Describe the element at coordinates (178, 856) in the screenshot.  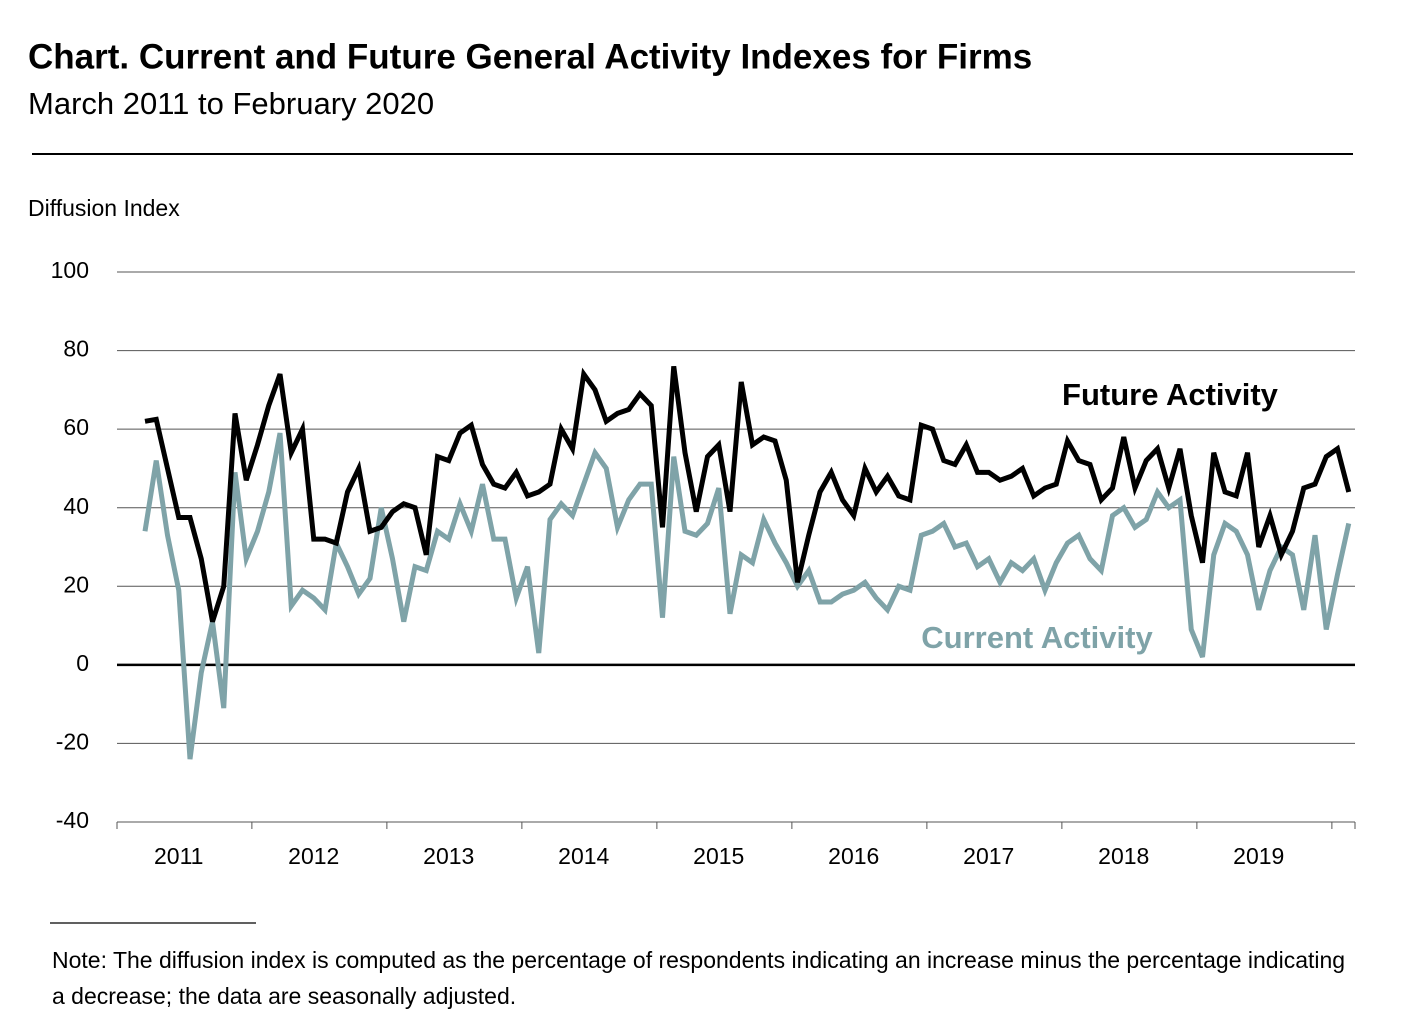
I see `x-tick-label: 2011` at that location.